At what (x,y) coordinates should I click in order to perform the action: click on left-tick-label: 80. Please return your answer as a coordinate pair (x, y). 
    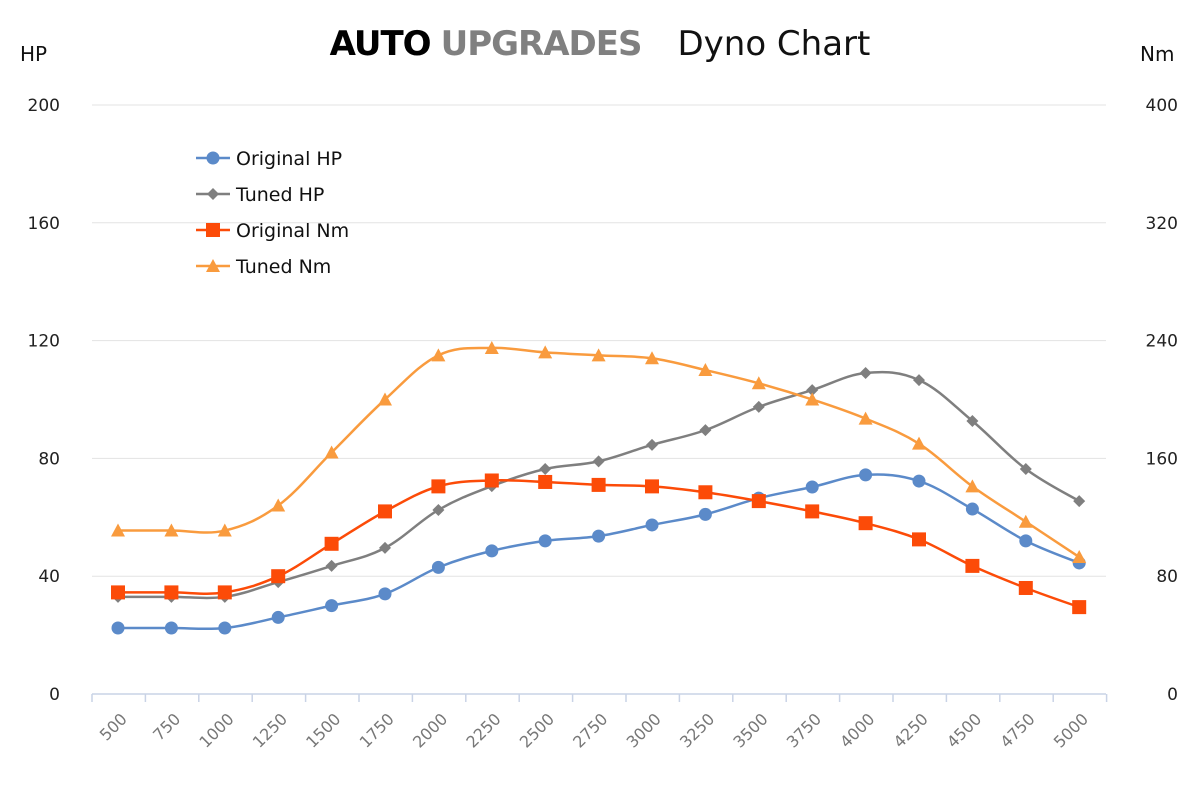
    Looking at the image, I should click on (49, 459).